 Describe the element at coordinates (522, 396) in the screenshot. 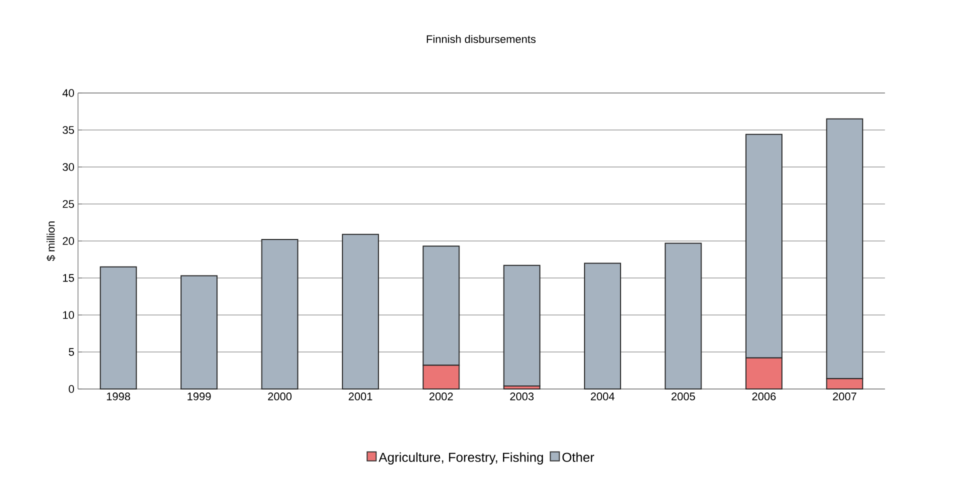

I see `x-tick-label: 2003` at that location.